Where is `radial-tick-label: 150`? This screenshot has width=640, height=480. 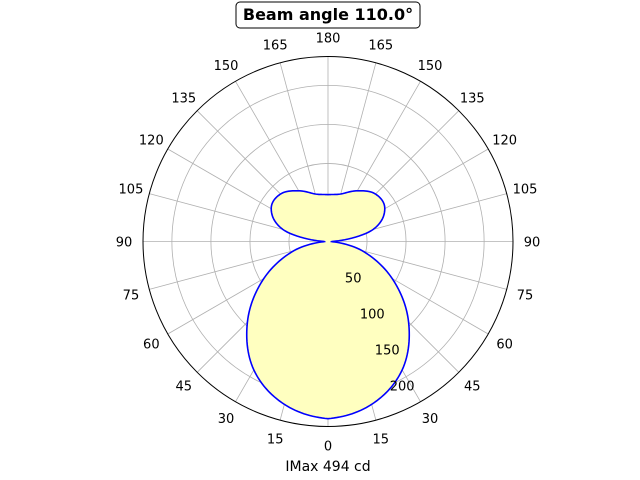 radial-tick-label: 150 is located at coordinates (387, 351).